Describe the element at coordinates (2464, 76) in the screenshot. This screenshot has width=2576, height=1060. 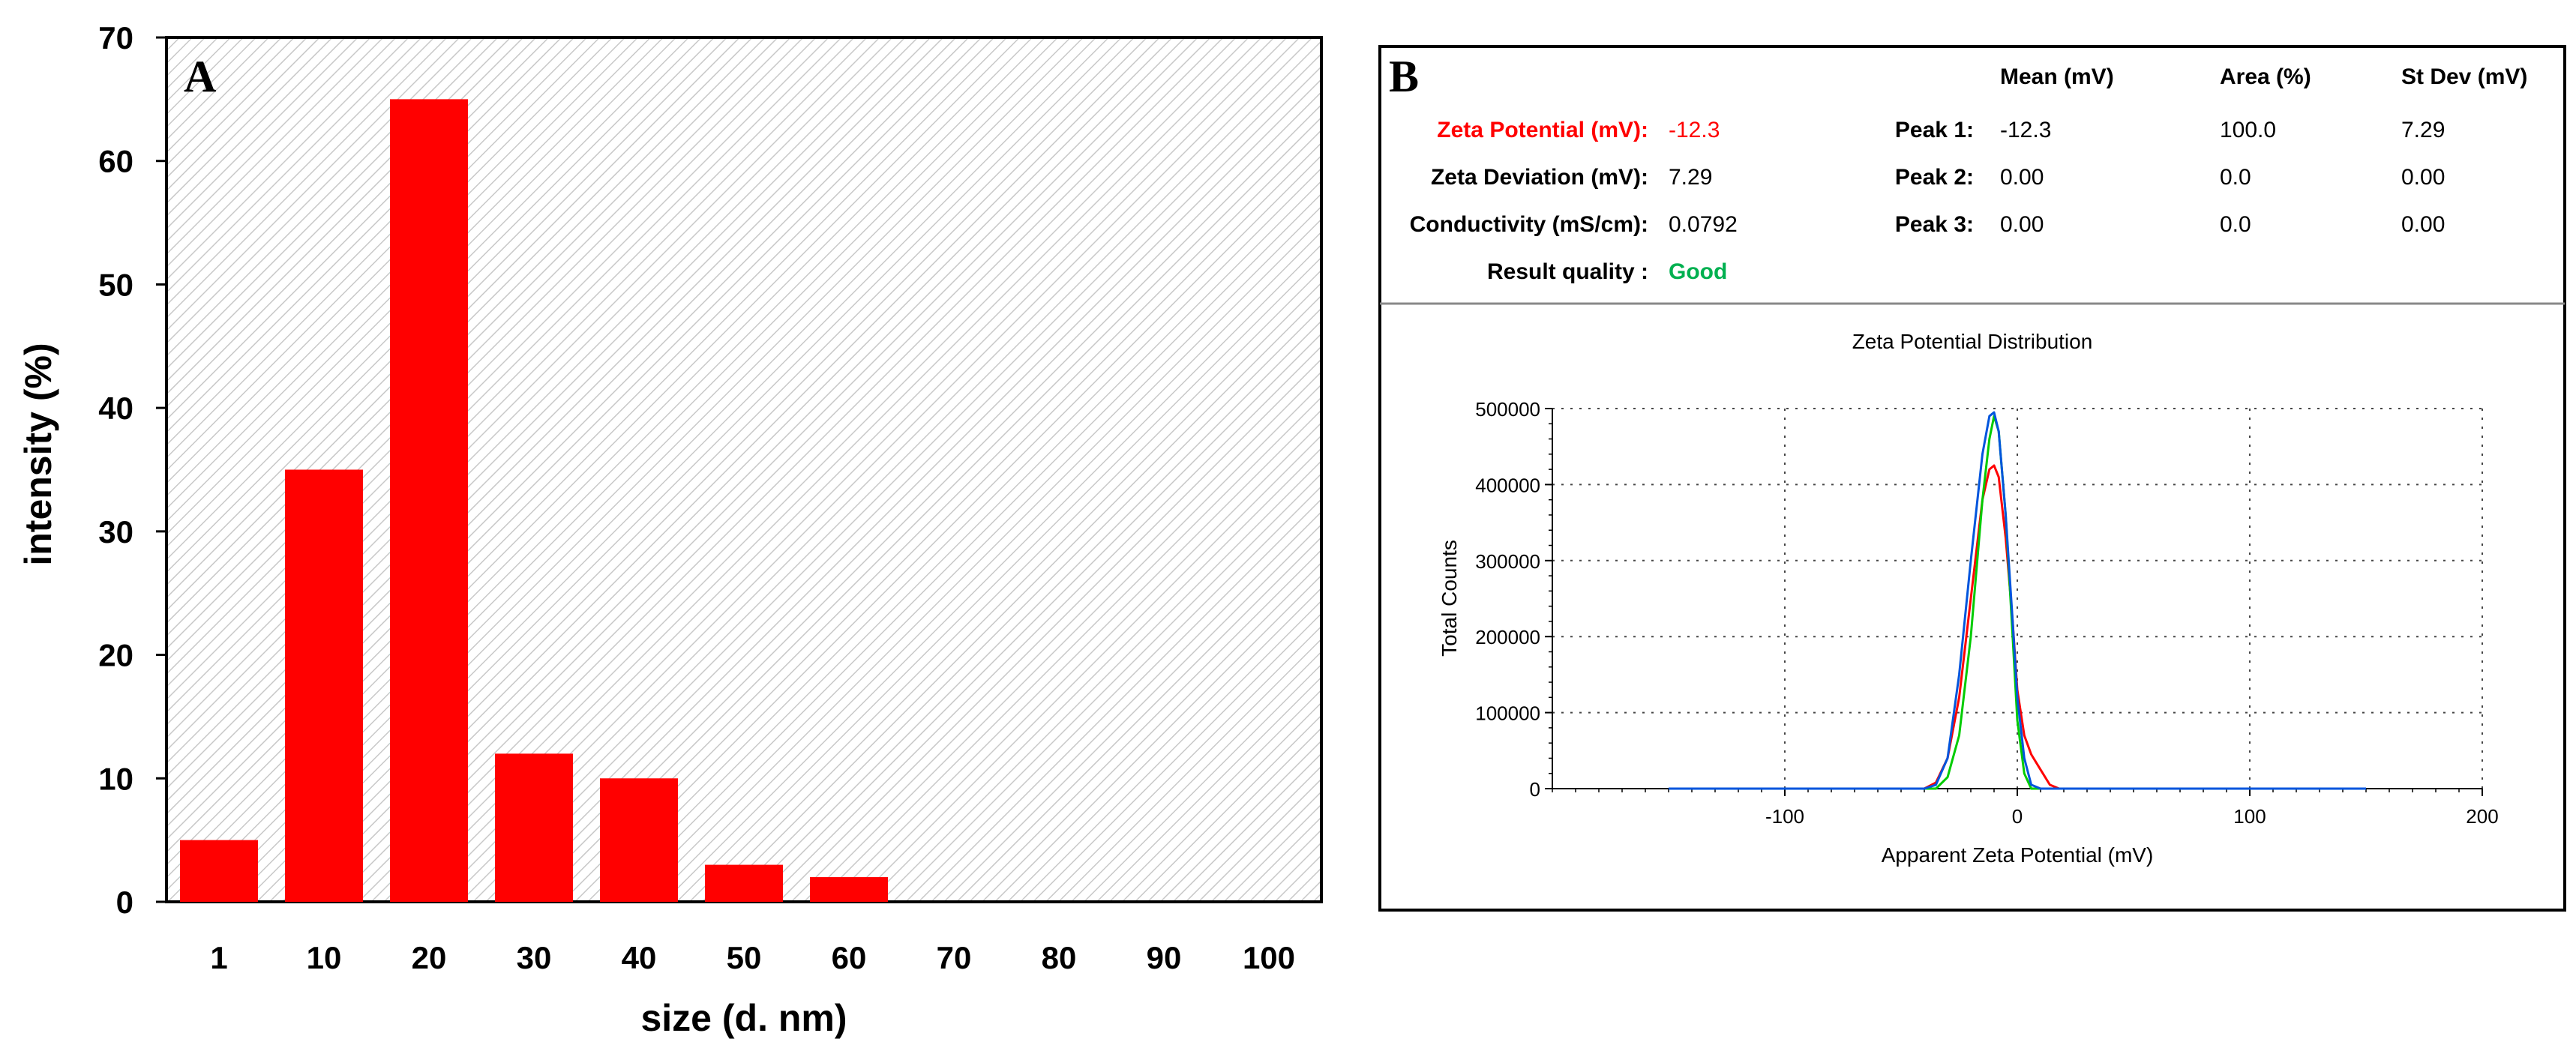
I see `column-header-stdev: St Dev (mV)` at that location.